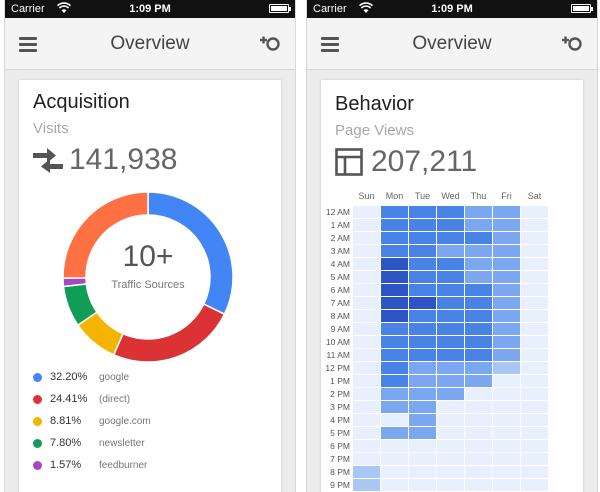 This screenshot has width=600, height=492. I want to click on heatmap-cell-wed-5am, so click(450, 277).